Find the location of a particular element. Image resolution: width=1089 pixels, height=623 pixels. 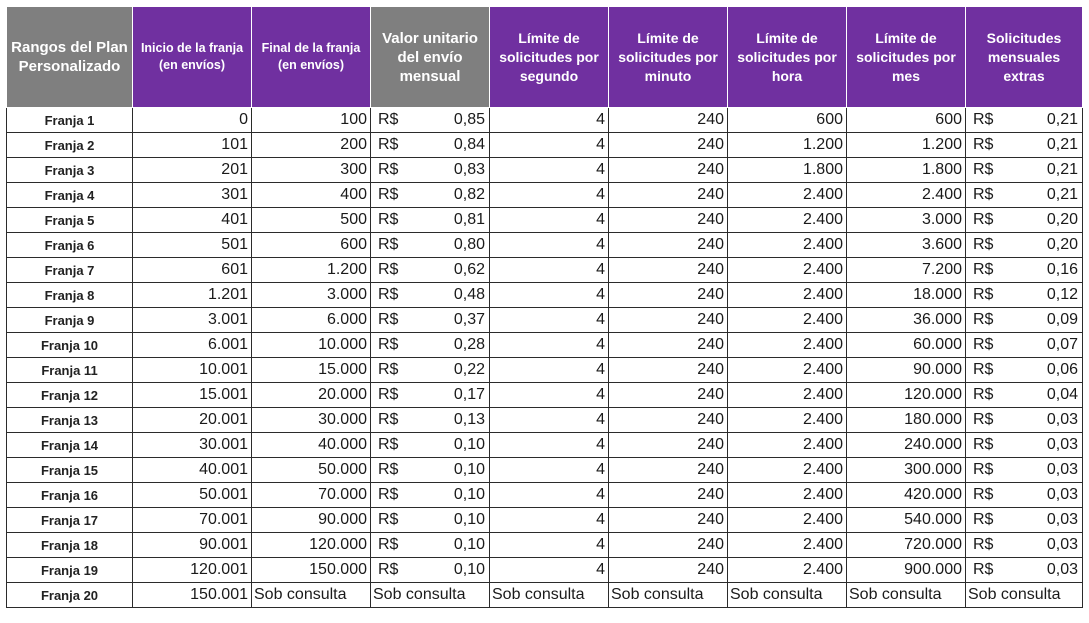

currency-amount: 0,07 is located at coordinates (1062, 344).